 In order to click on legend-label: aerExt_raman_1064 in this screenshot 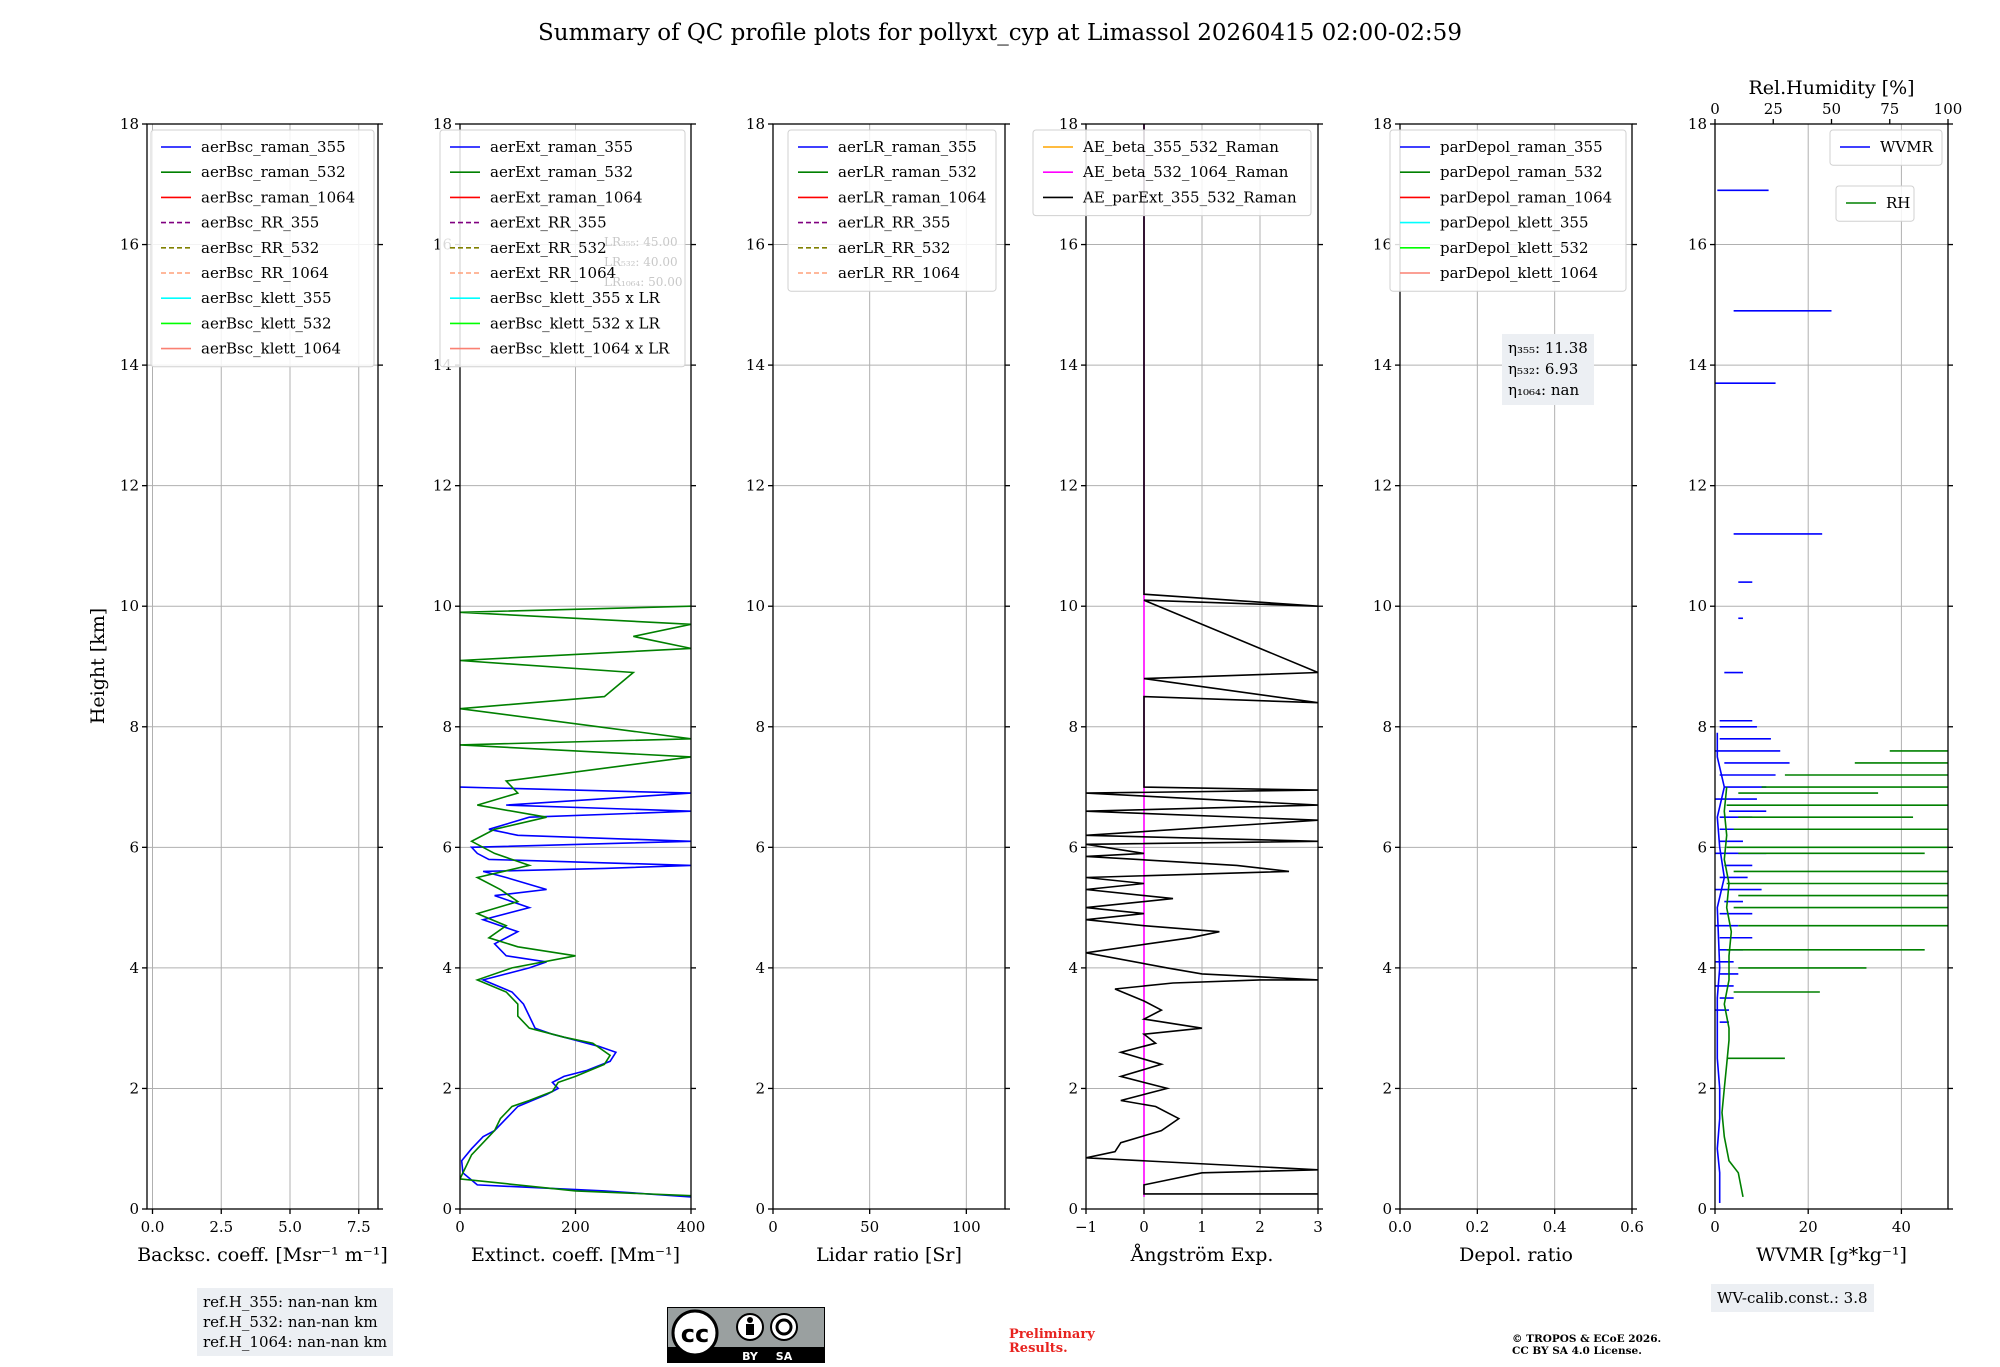, I will do `click(566, 197)`.